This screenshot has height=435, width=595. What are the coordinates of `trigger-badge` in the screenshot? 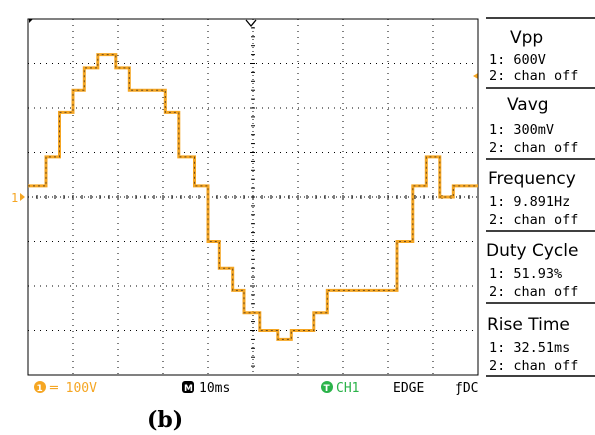 It's located at (327, 387).